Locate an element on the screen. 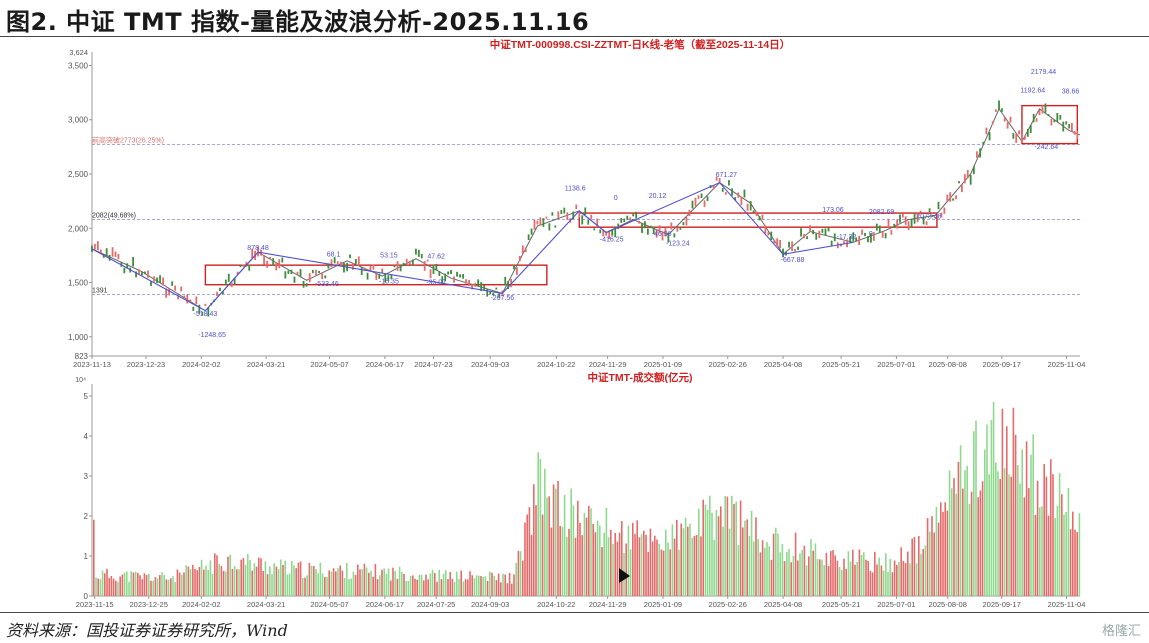  price-x-tick-label: 2025-11-04 is located at coordinates (1067, 364).